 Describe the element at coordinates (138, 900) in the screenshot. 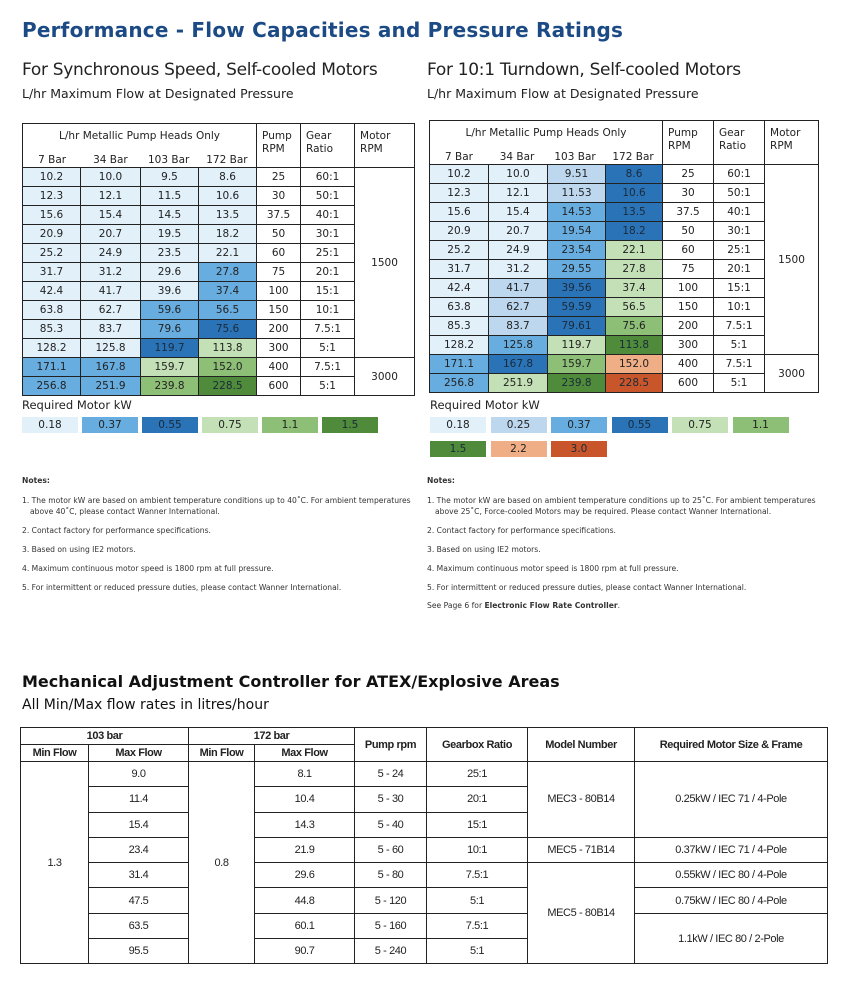

I see `max-flow-103-cell: 47.5` at that location.